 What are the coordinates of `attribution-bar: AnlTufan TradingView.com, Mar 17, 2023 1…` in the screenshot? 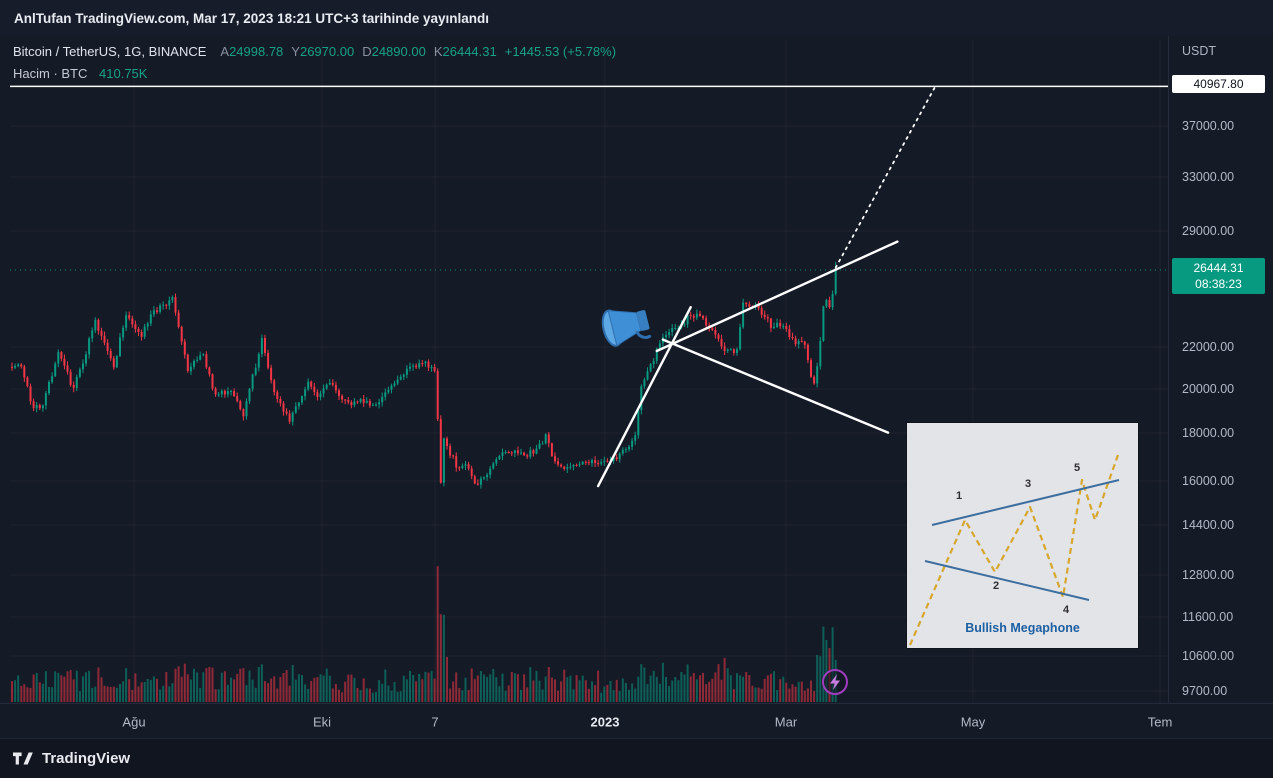 It's located at (636, 18).